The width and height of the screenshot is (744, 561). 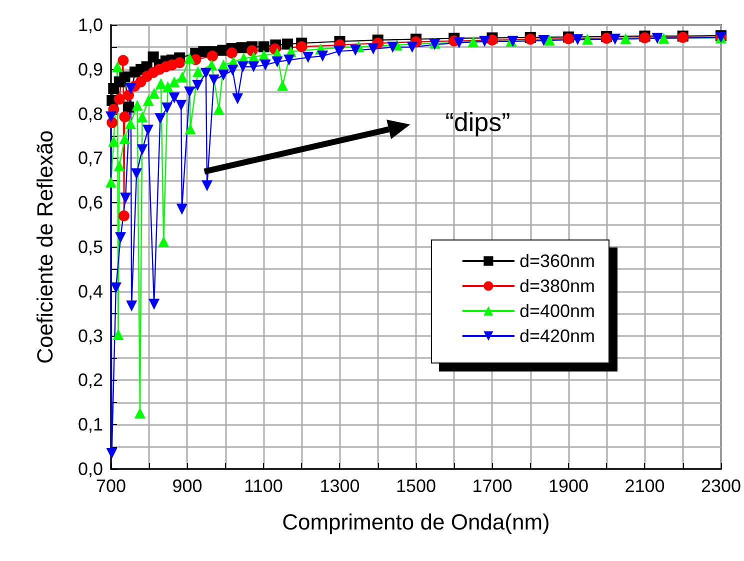 What do you see at coordinates (90, 202) in the screenshot?
I see `y-tick-label: 0,6` at bounding box center [90, 202].